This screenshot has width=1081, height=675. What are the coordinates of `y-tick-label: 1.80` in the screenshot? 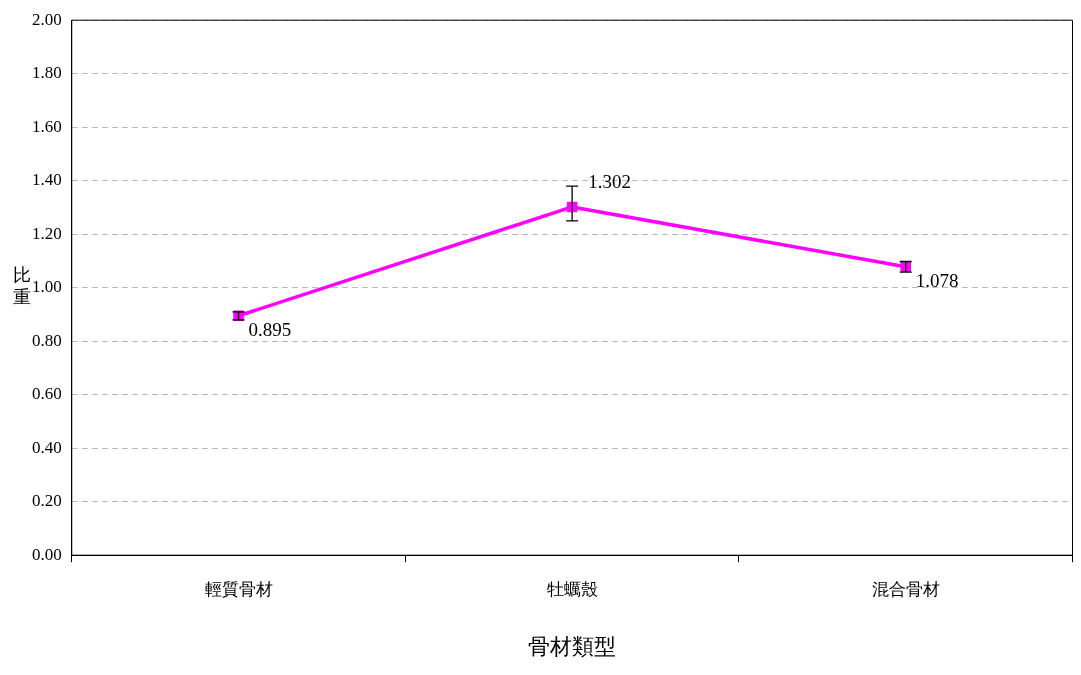 It's located at (47, 73).